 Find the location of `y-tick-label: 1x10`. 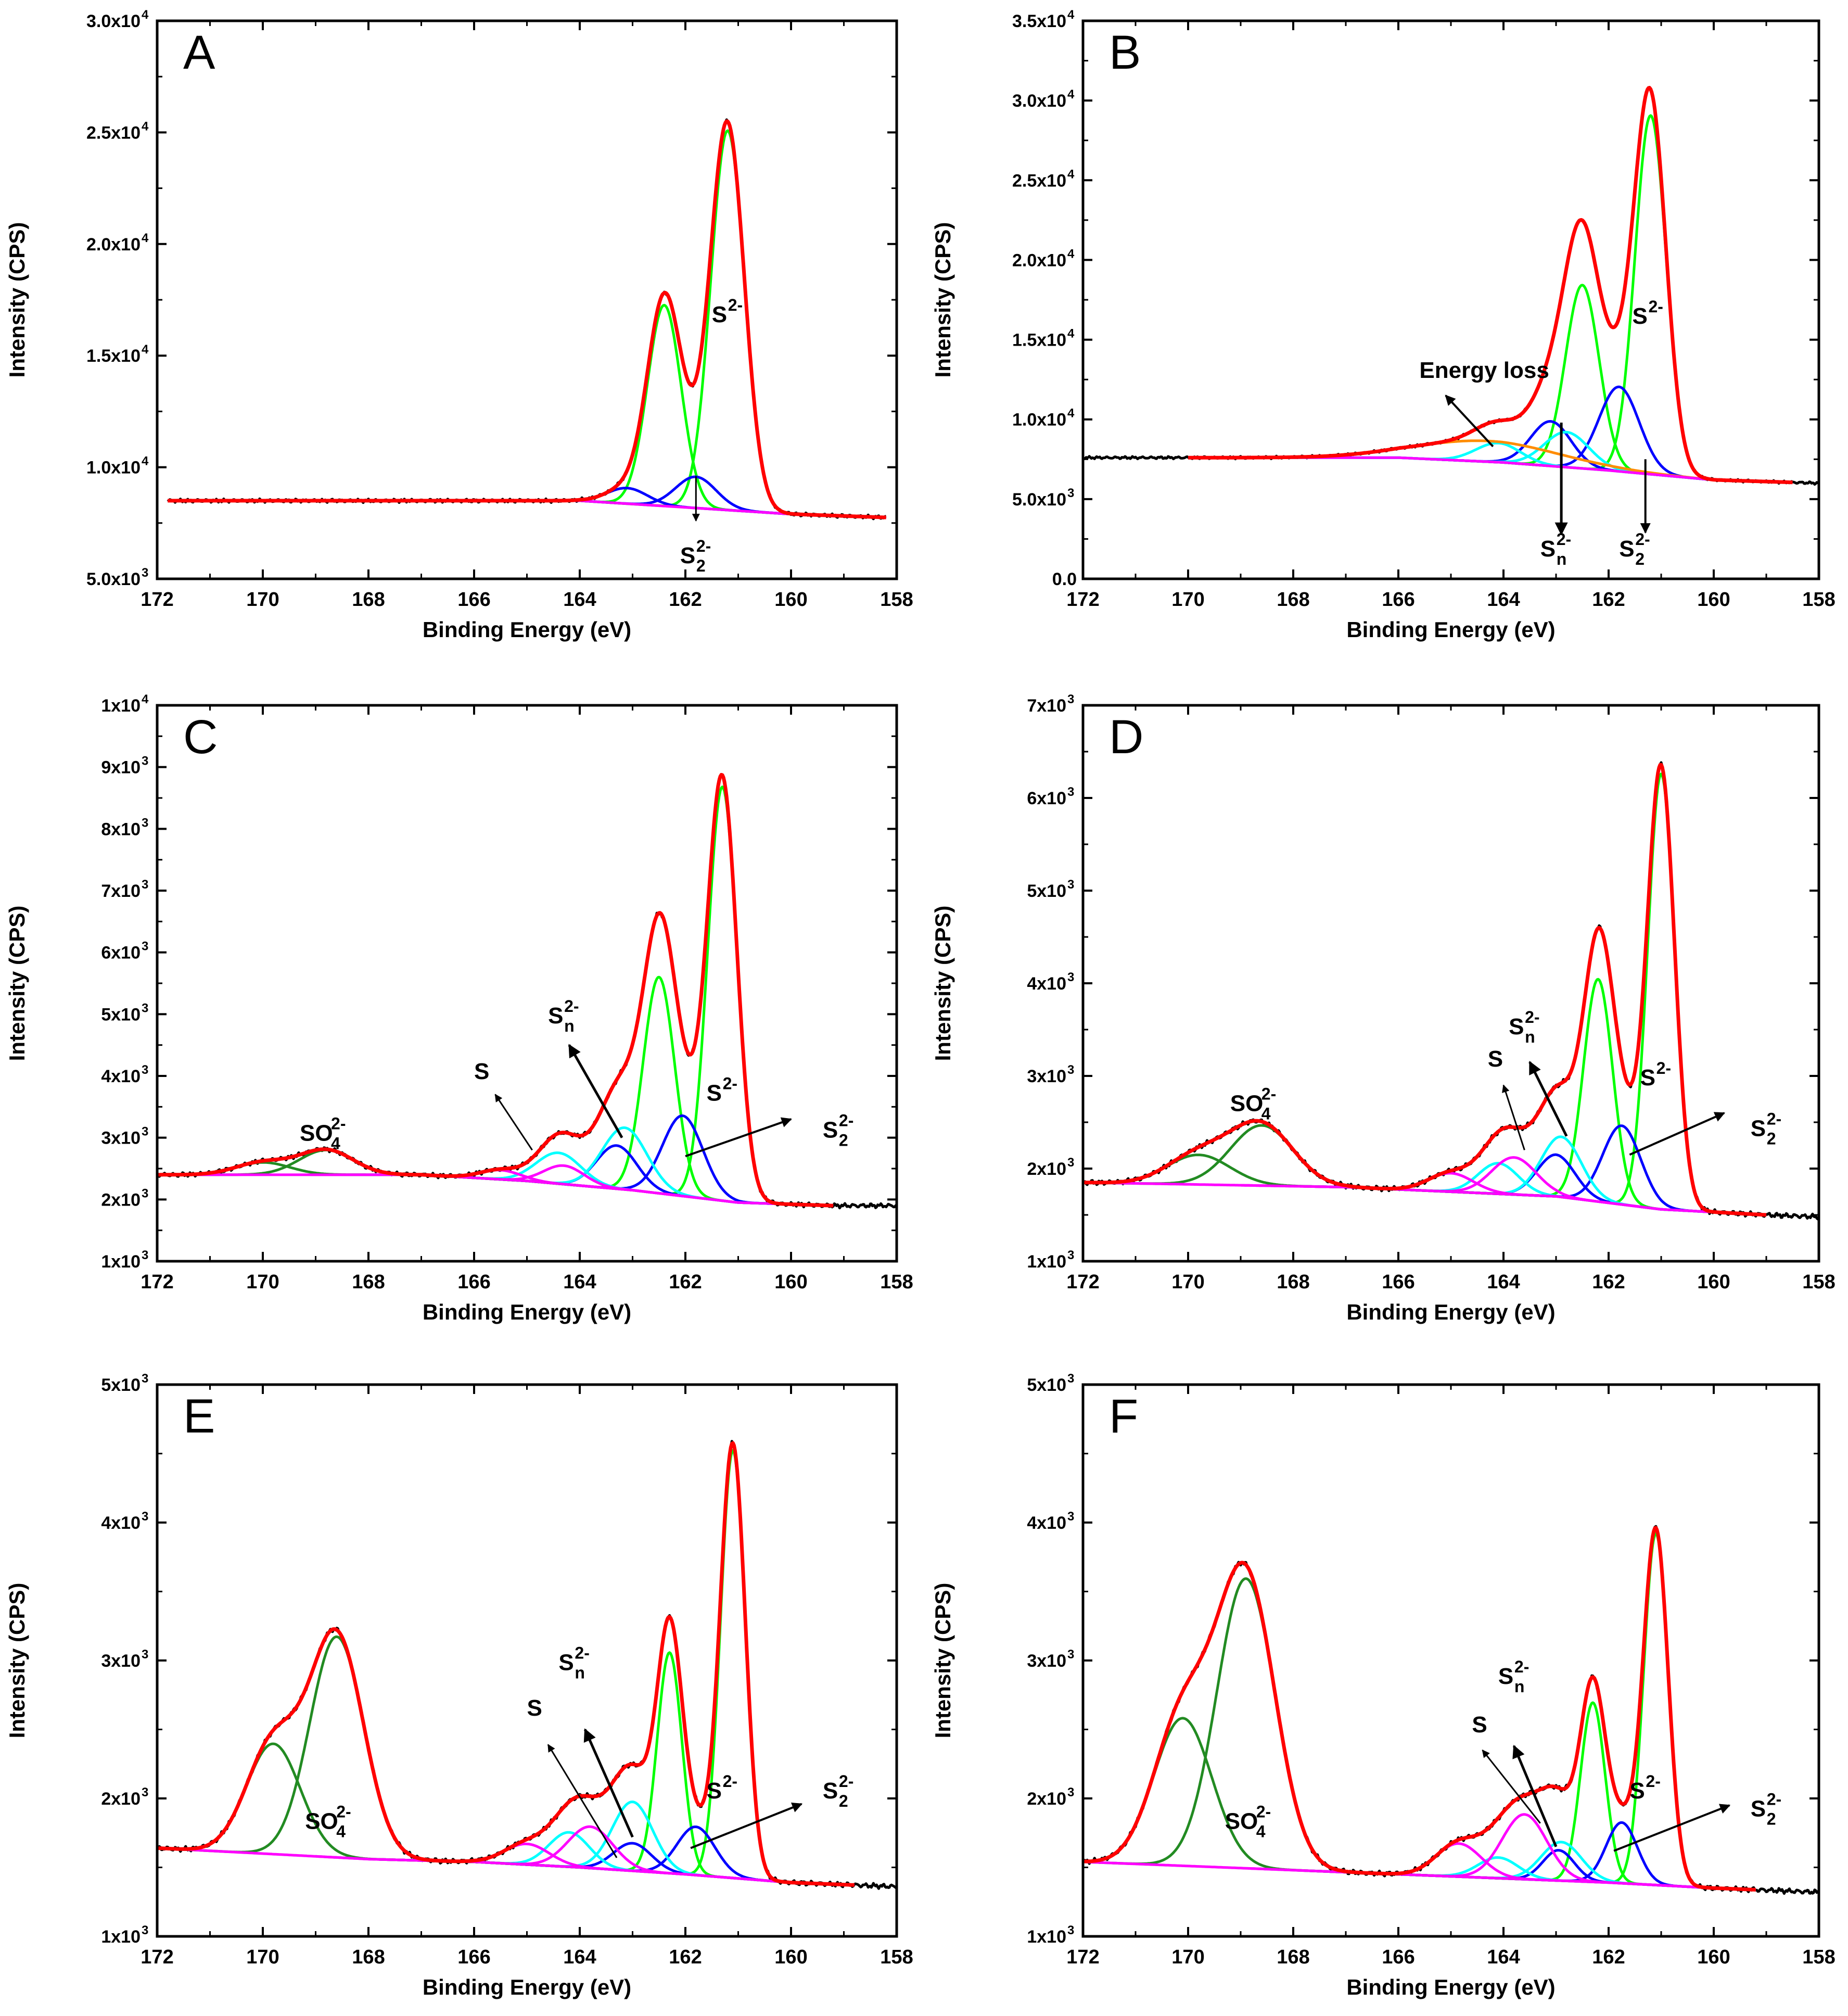

y-tick-label: 1x10 is located at coordinates (1046, 1262).